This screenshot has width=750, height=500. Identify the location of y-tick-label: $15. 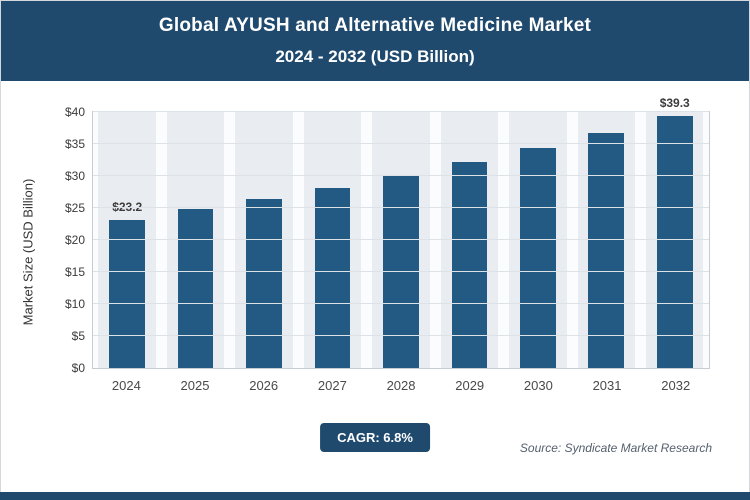
(74, 272).